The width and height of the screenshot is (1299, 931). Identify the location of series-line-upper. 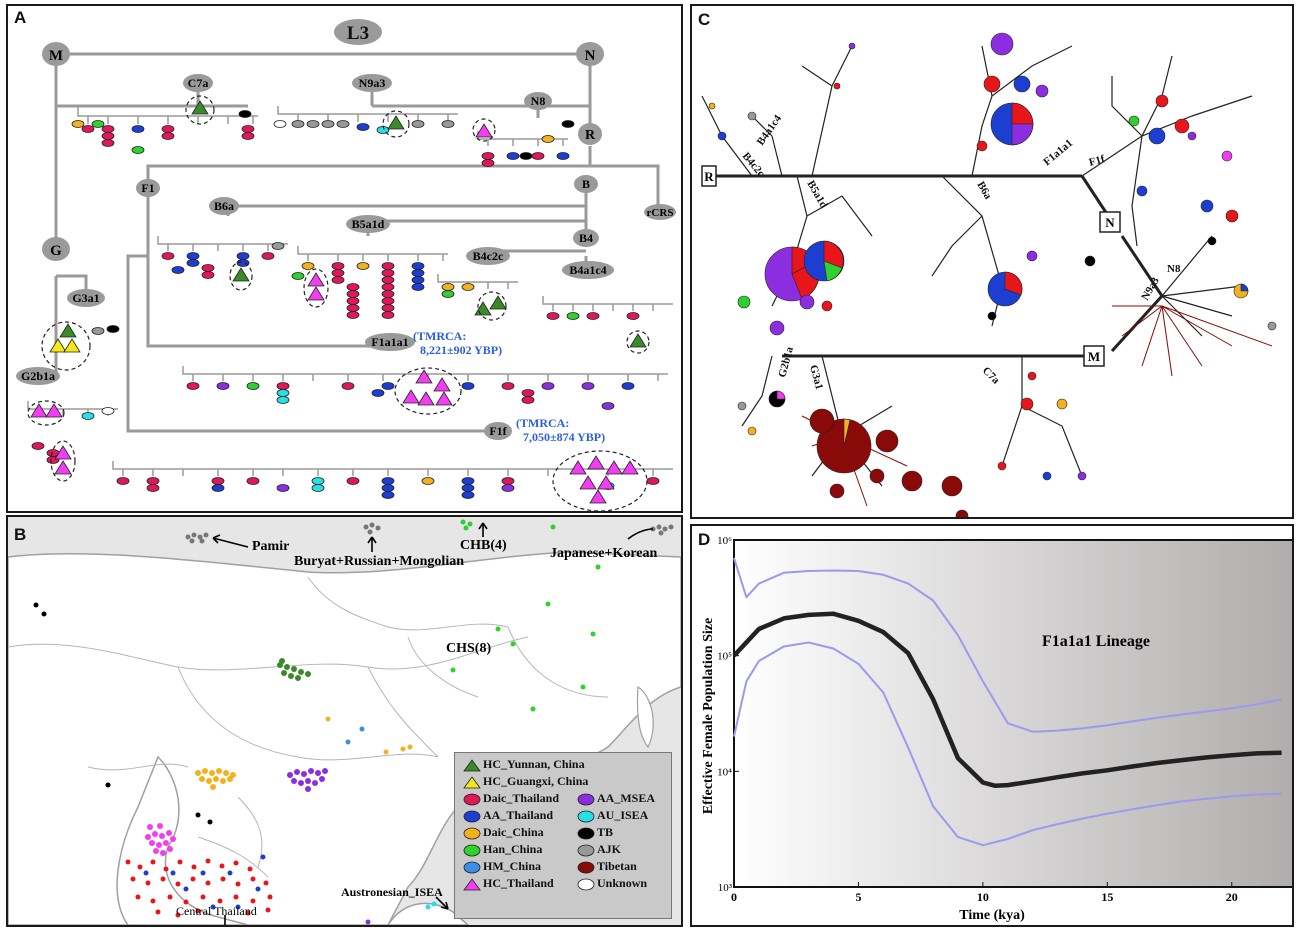
(1007, 645).